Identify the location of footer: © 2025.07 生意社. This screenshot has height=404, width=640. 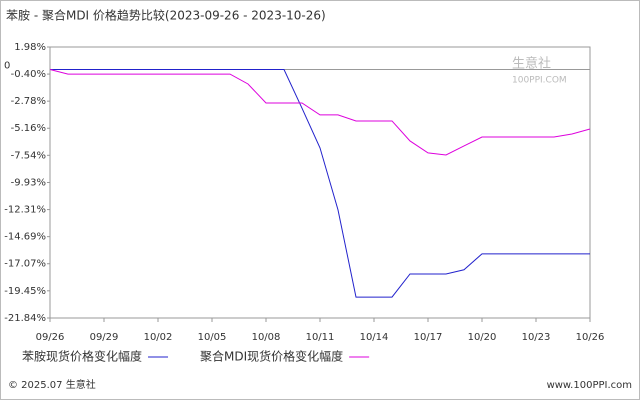
(52, 384).